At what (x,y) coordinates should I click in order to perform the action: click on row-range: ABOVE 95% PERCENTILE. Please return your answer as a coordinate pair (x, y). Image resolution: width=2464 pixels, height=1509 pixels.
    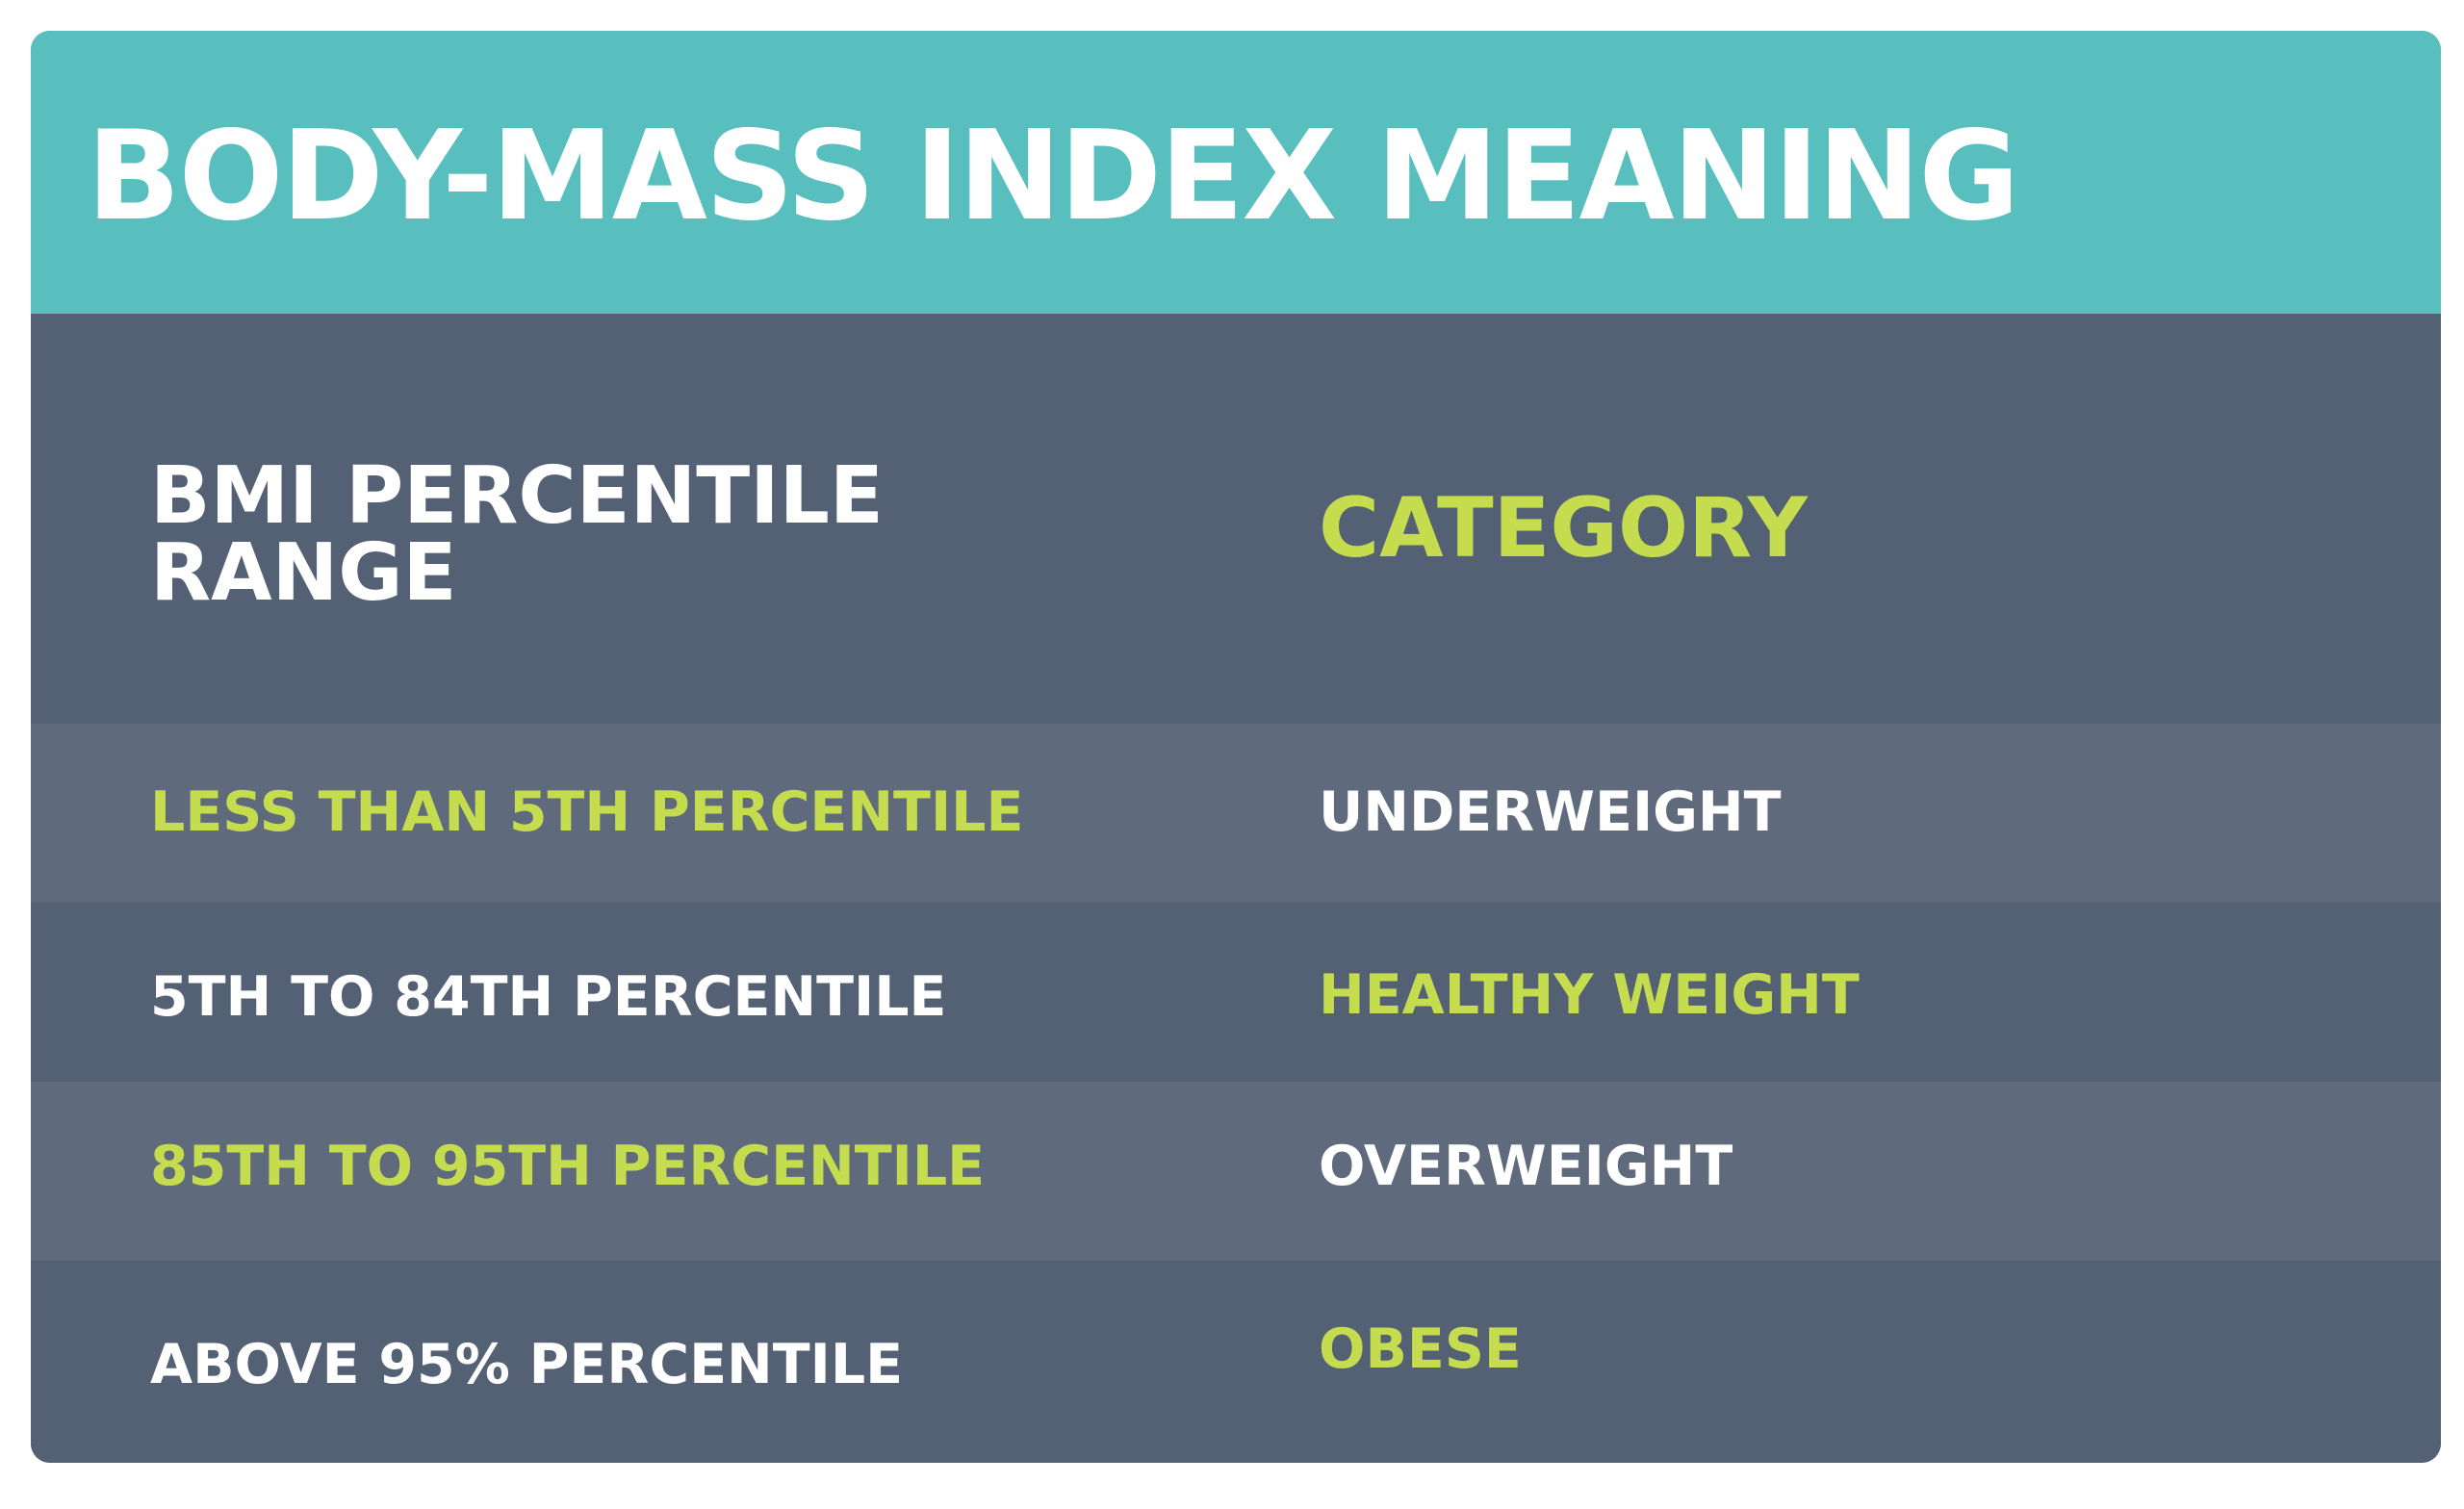
    Looking at the image, I should click on (527, 1364).